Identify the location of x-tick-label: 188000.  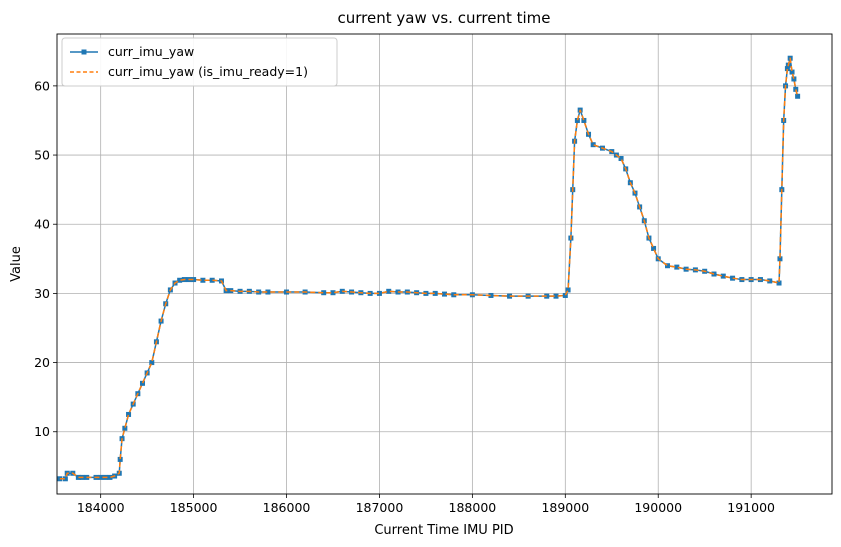
(473, 507).